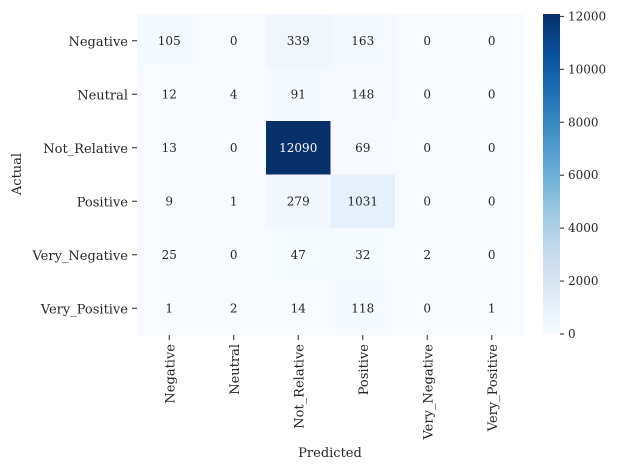  I want to click on cell-value-label: 1031, so click(362, 201).